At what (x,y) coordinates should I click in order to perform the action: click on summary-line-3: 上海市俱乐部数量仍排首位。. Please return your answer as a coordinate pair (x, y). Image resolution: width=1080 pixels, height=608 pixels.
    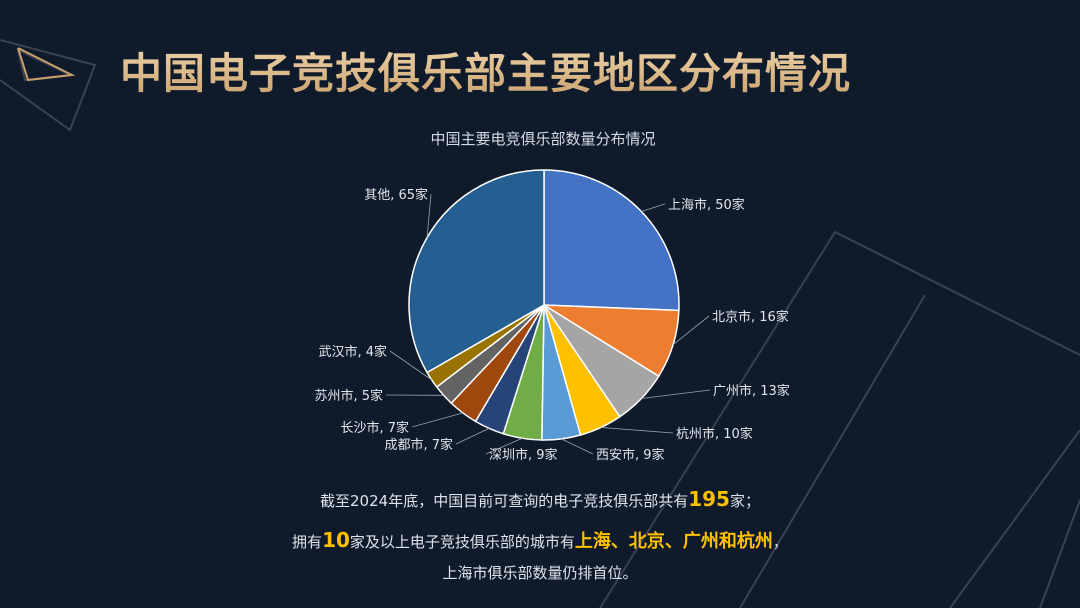
    Looking at the image, I should click on (540, 573).